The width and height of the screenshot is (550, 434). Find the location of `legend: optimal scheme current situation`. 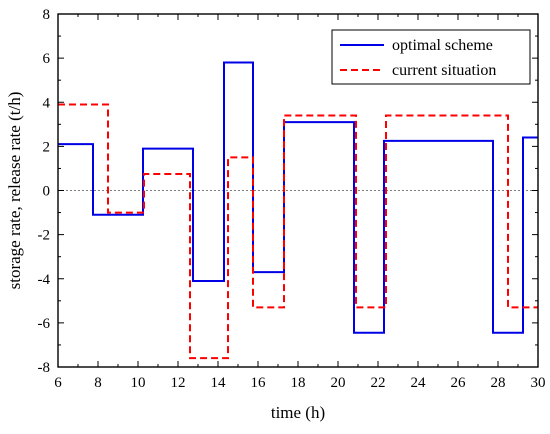

legend: optimal scheme current situation is located at coordinates (431, 57).